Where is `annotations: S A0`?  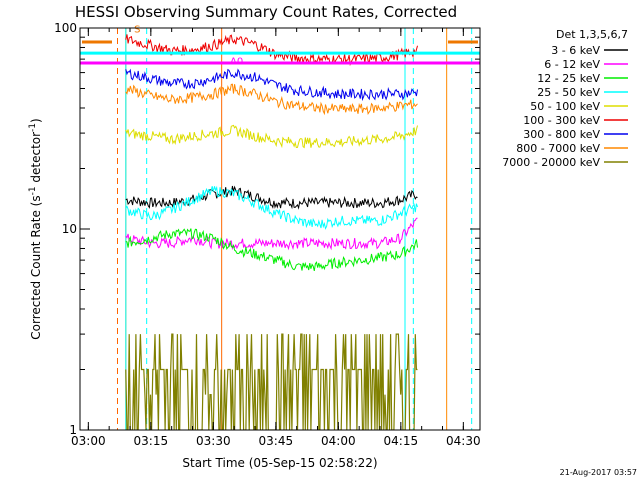 annotations: S A0 is located at coordinates (280, 45).